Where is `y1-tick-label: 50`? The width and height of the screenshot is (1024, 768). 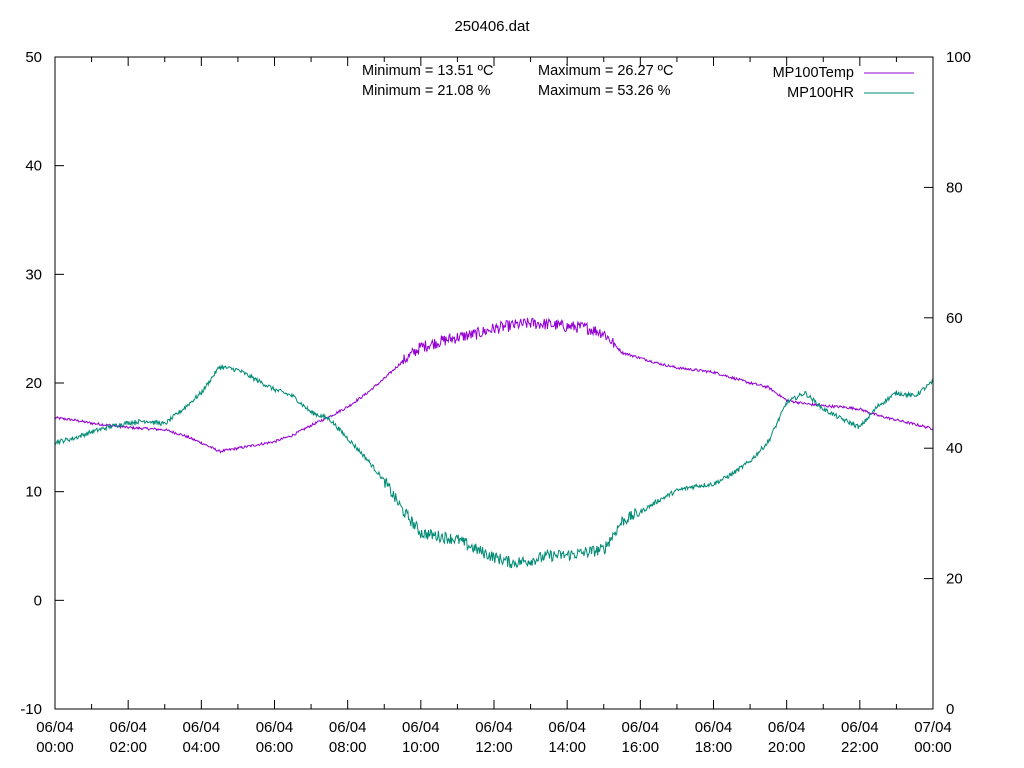
y1-tick-label: 50 is located at coordinates (33, 57).